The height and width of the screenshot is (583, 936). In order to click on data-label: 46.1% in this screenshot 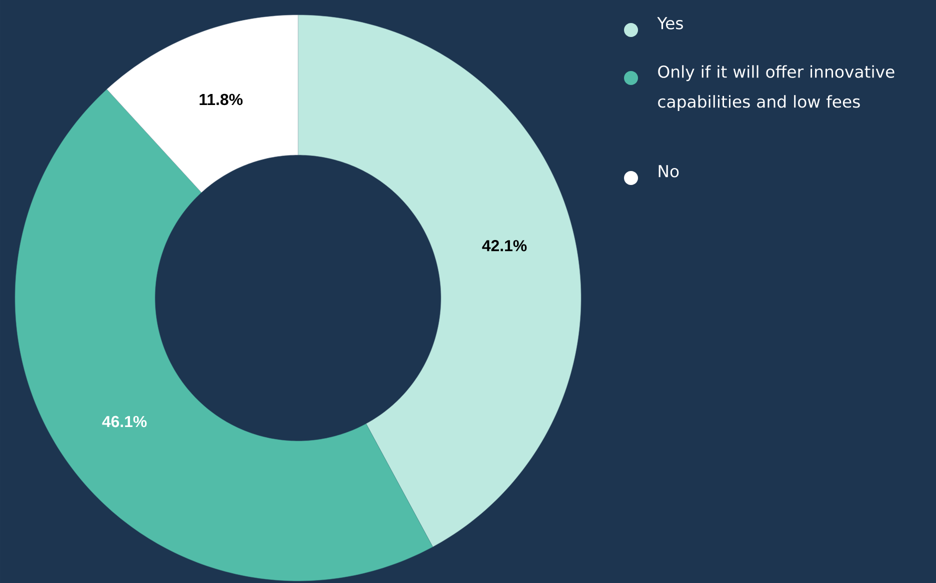, I will do `click(124, 422)`.